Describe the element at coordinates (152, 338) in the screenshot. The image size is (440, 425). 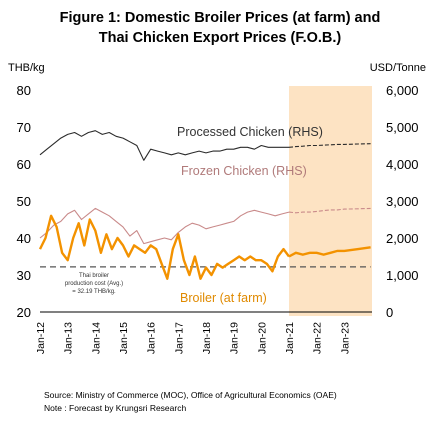
I see `x-axis-tick-label: Jan-16` at that location.